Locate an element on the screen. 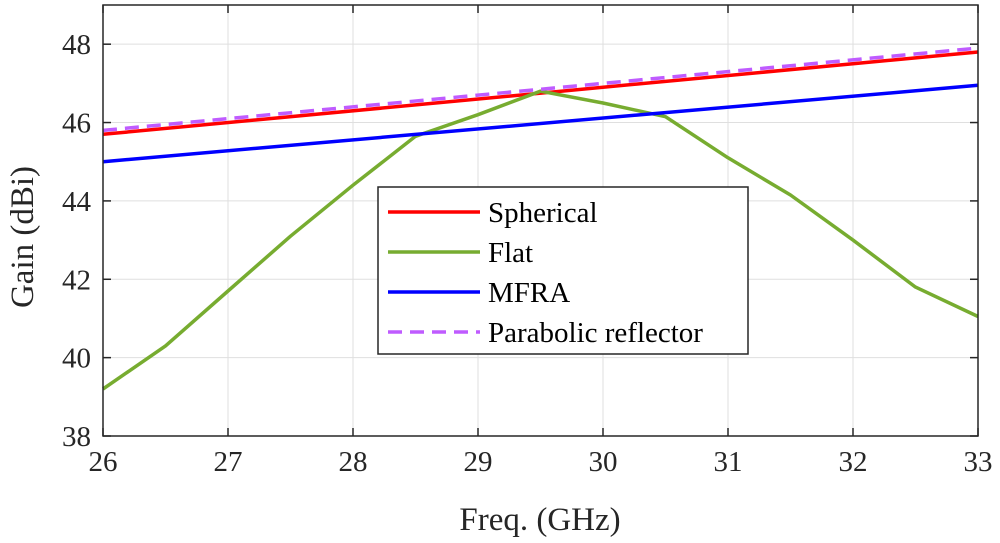 The height and width of the screenshot is (543, 1000). legend-label: Flat is located at coordinates (510, 253).